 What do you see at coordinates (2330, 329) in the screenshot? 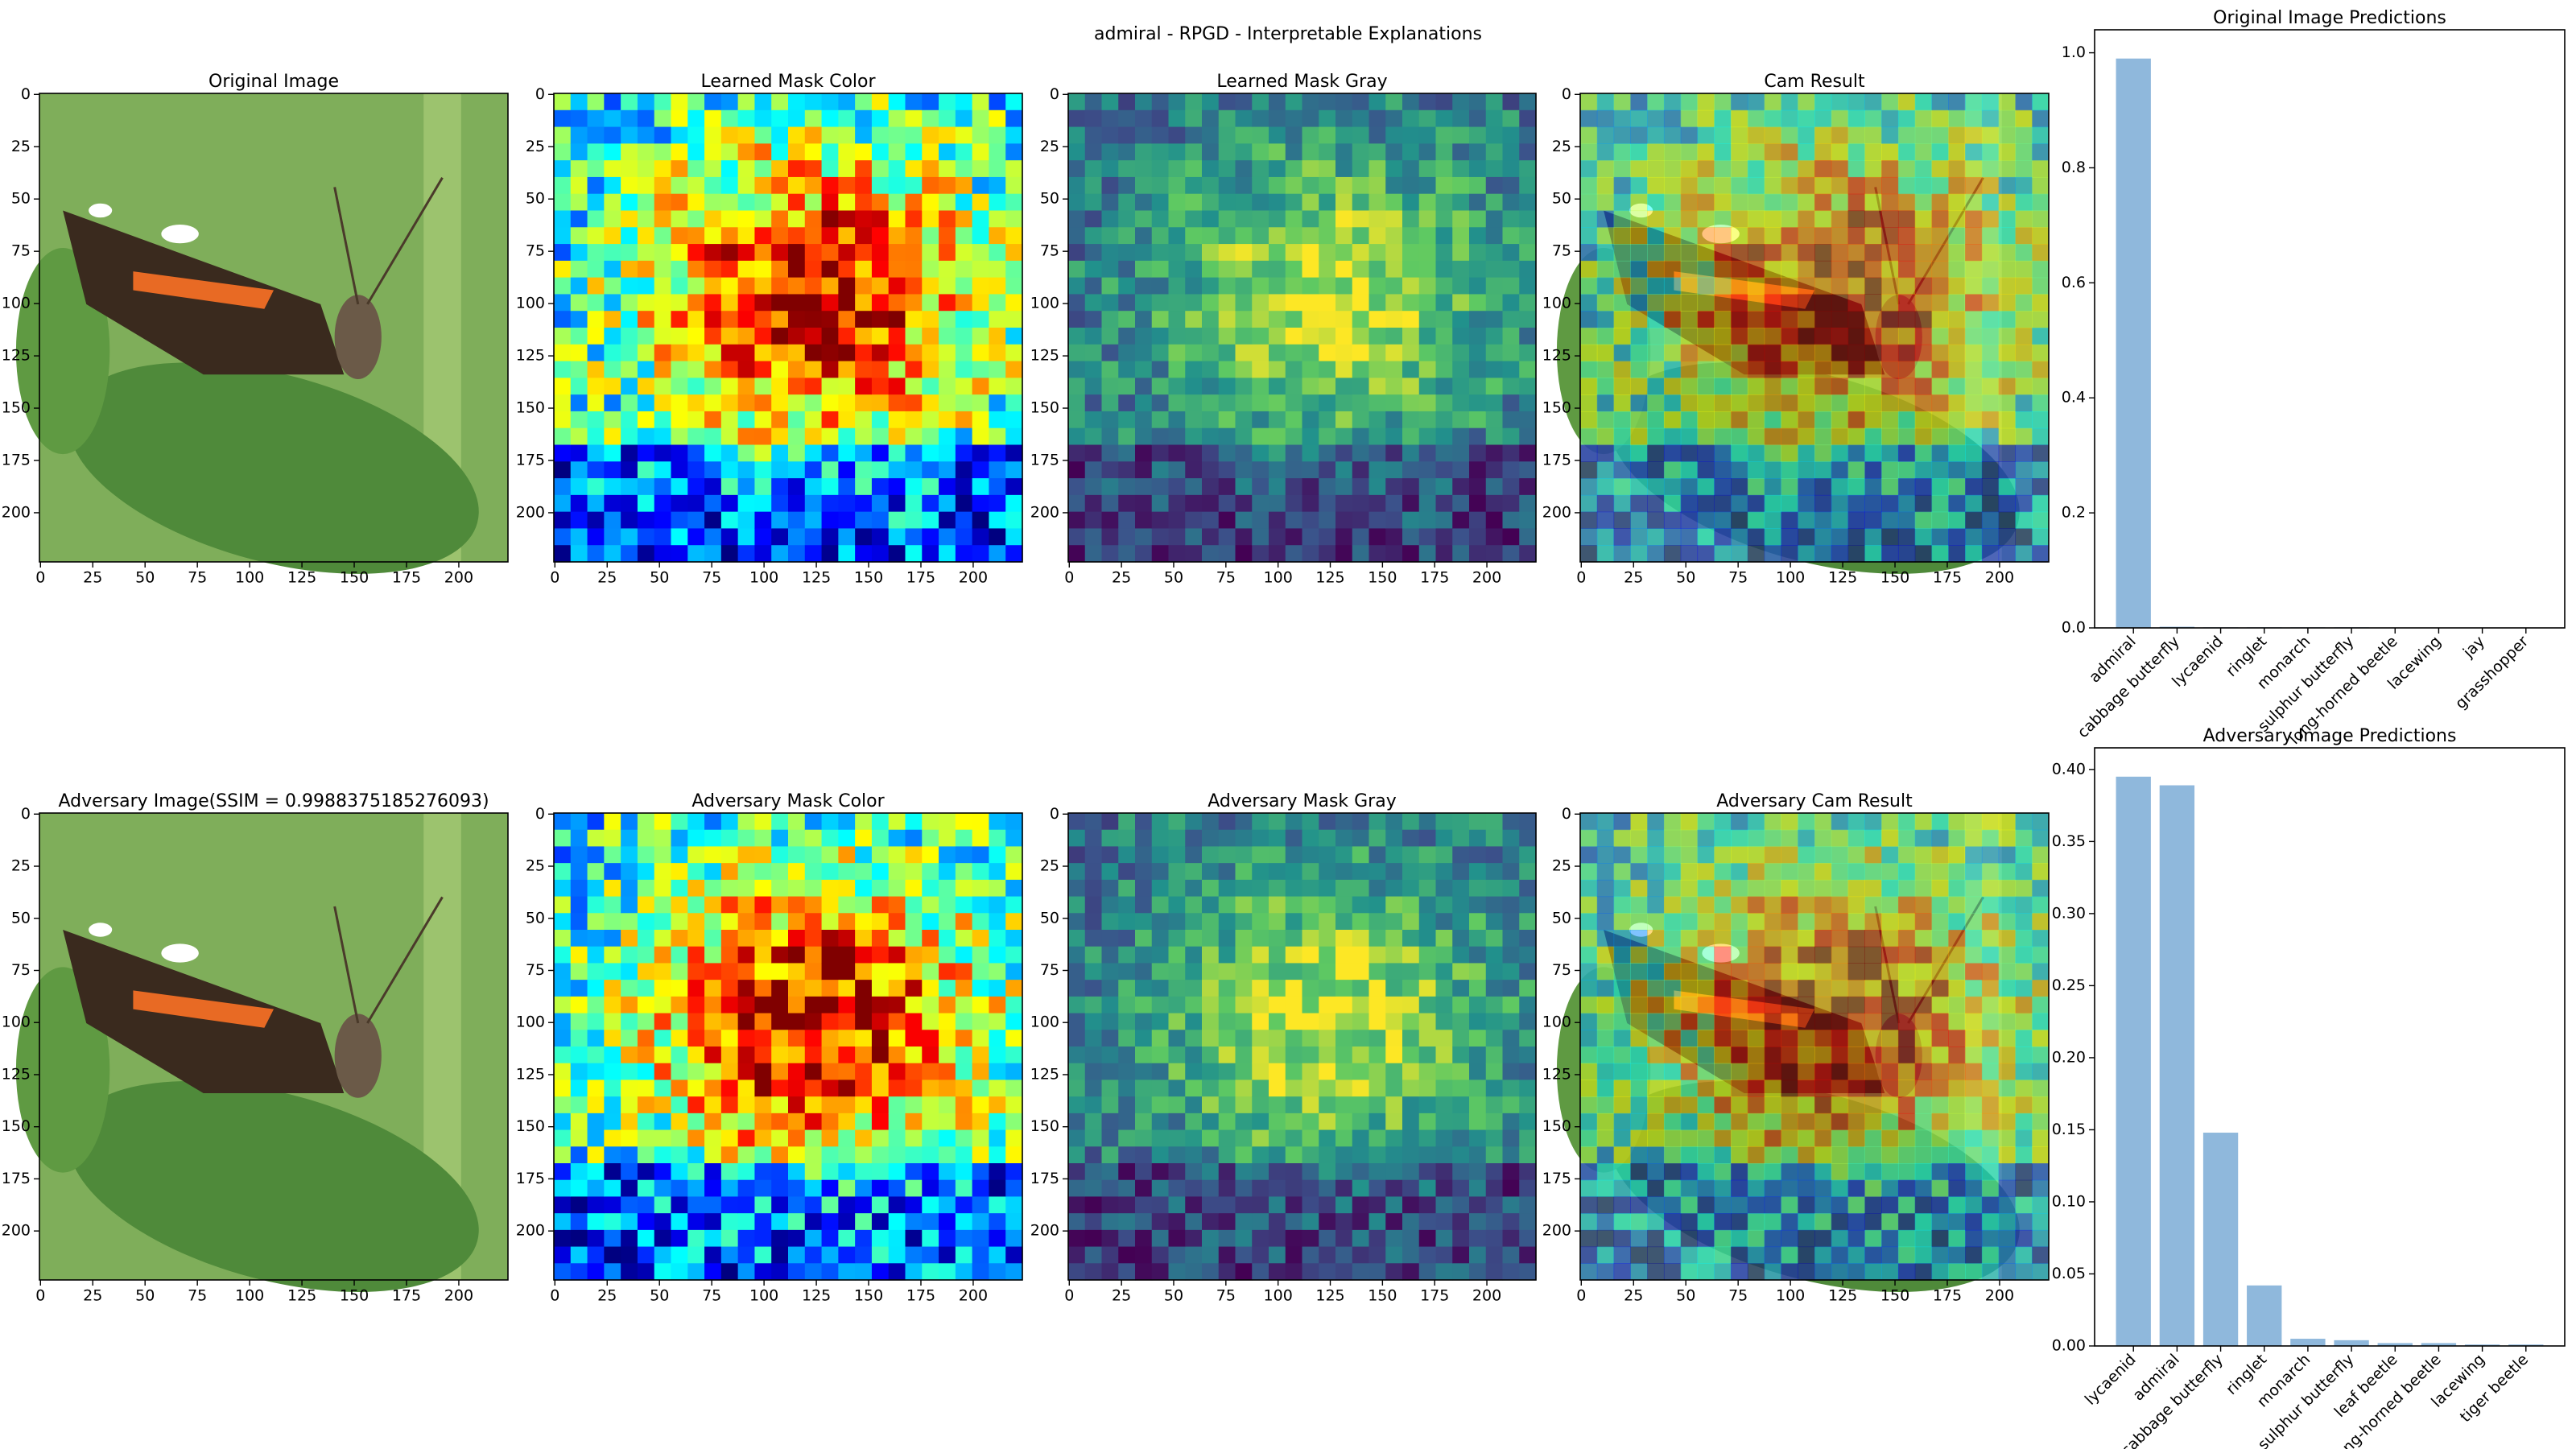
I see `axes-frame` at bounding box center [2330, 329].